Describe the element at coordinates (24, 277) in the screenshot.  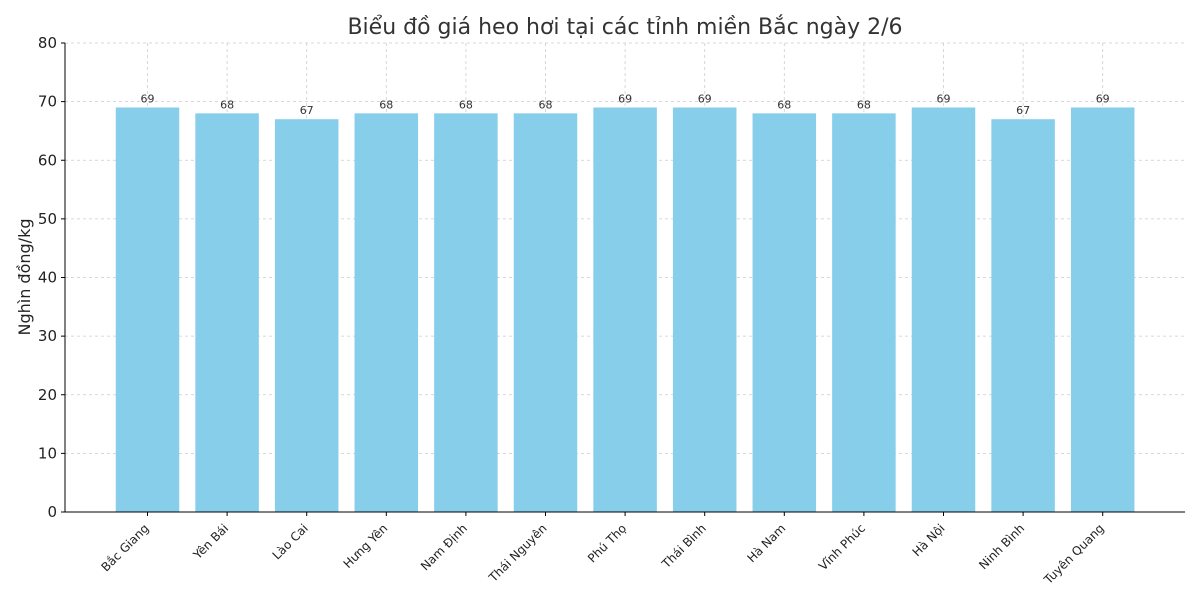
I see `y-axis-label: Nghìn đồng/kg` at that location.